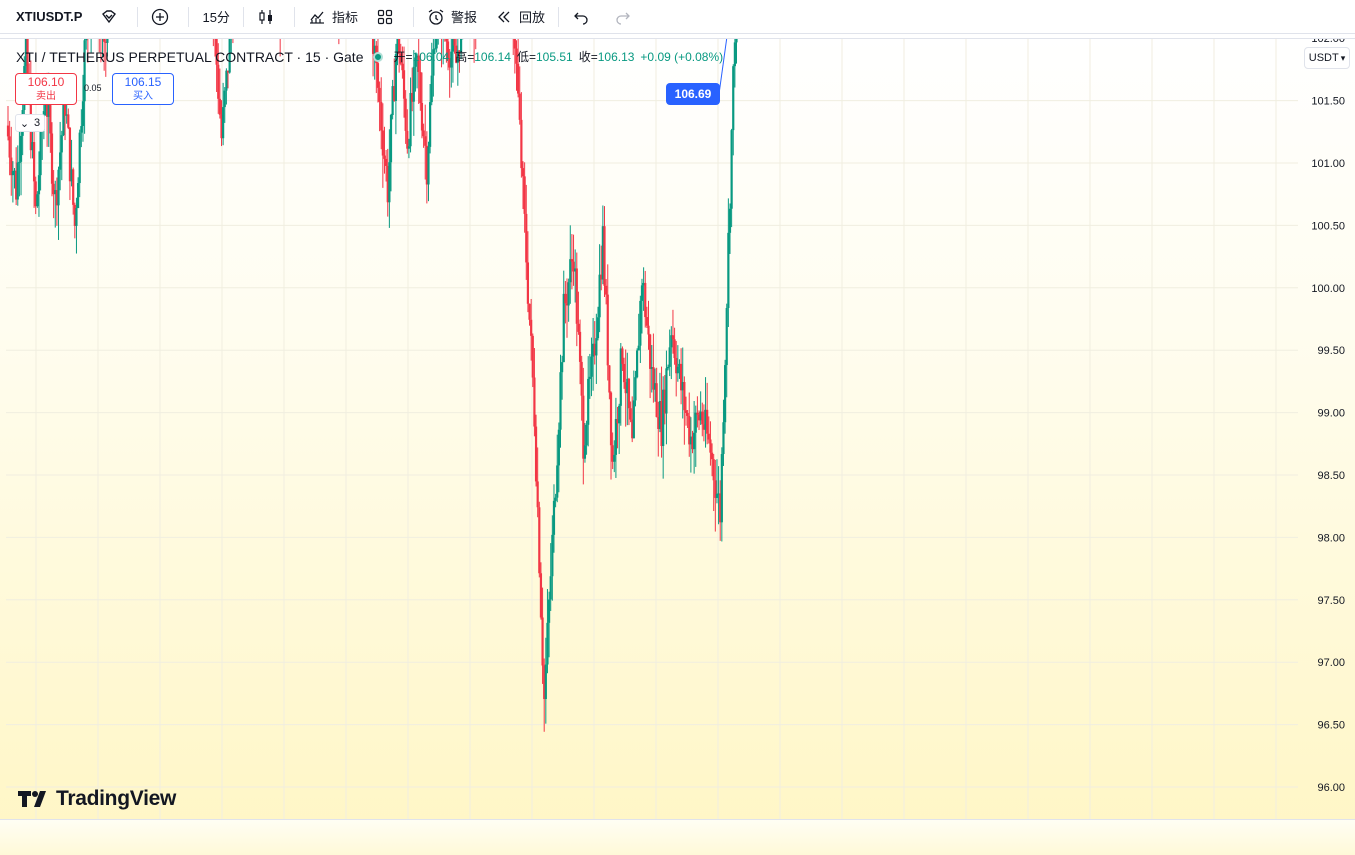  Describe the element at coordinates (46, 89) in the screenshot. I see `sell-button: 106.10 卖出` at that location.